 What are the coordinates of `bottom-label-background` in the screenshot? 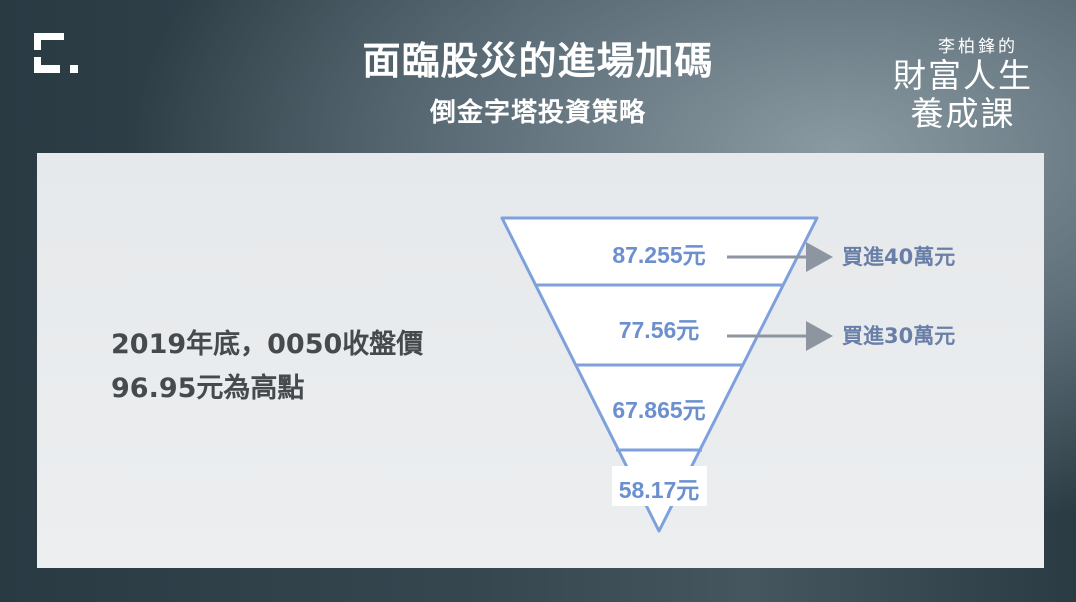 It's located at (659, 486).